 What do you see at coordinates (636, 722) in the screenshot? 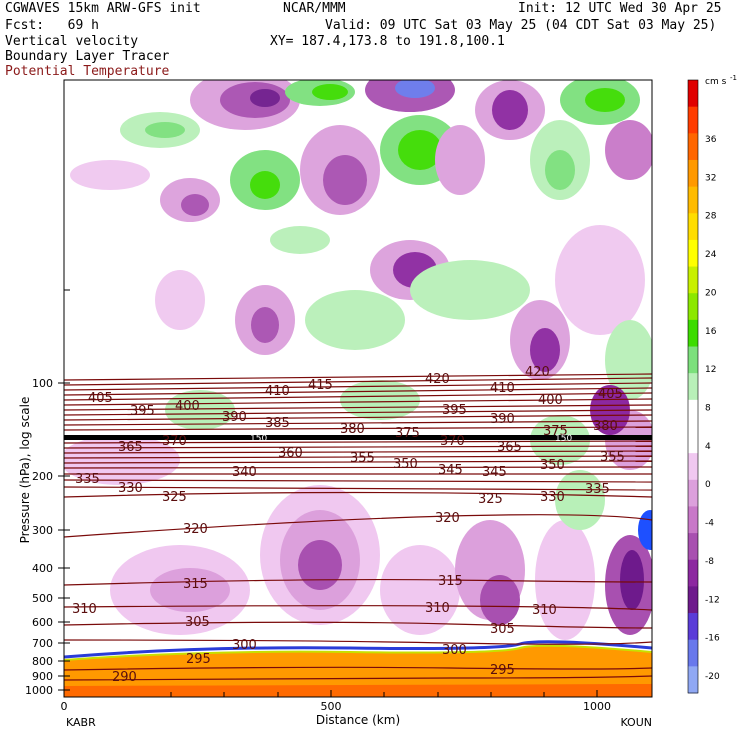
I see `end-station-label: KOUN` at bounding box center [636, 722].